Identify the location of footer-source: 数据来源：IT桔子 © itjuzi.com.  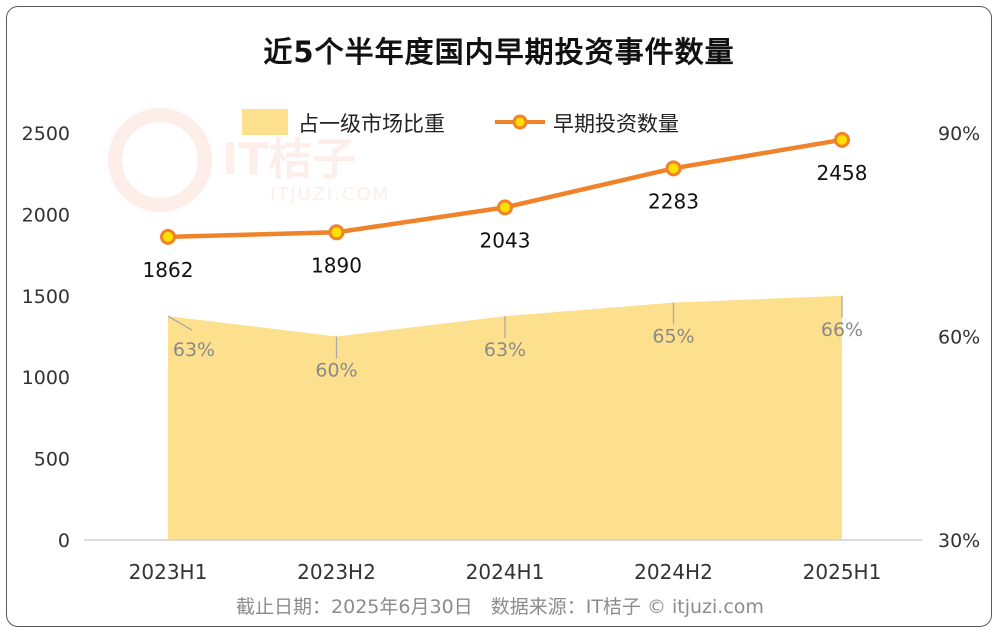
(627, 607).